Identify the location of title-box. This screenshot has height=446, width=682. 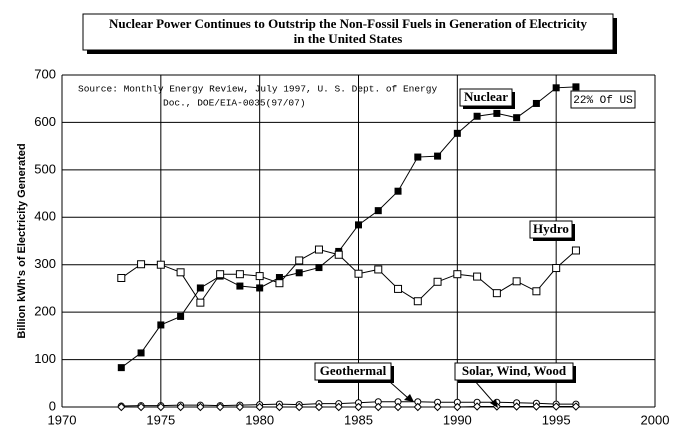
(348, 32).